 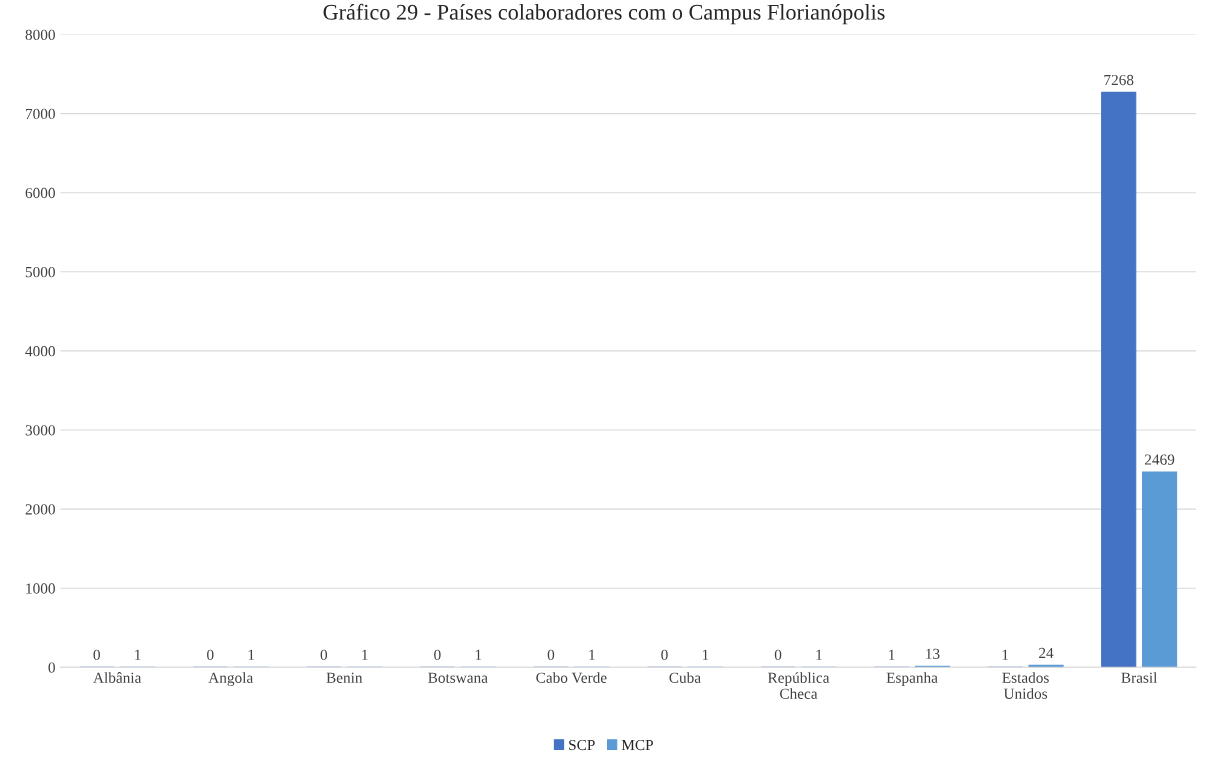 I want to click on x-tick-label: Cuba, so click(x=685, y=677).